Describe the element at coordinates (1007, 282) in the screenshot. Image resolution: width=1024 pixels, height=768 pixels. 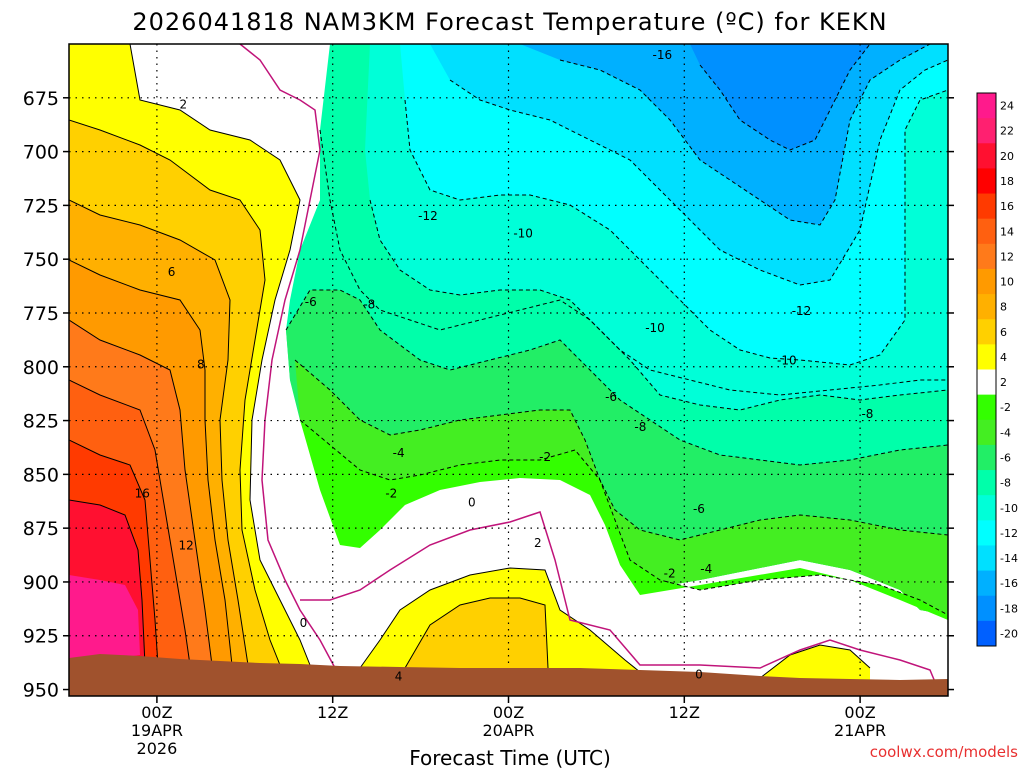
I see `colorbar-label: 10` at that location.